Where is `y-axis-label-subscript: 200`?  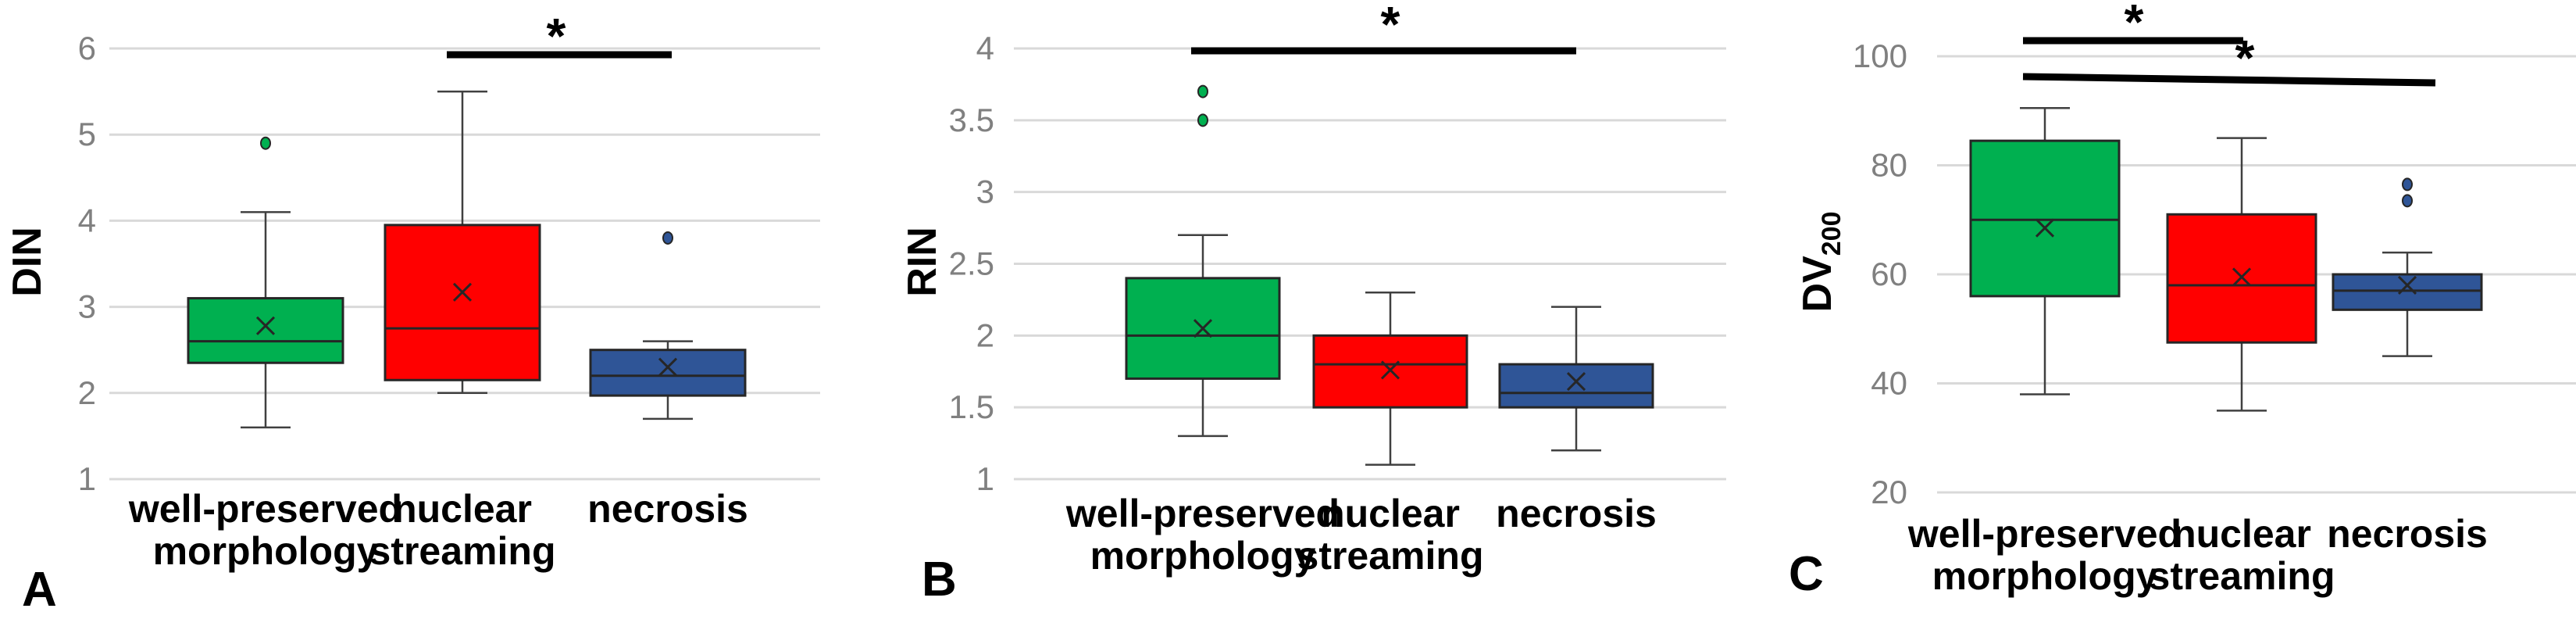
y-axis-label-subscript: 200 is located at coordinates (1831, 234).